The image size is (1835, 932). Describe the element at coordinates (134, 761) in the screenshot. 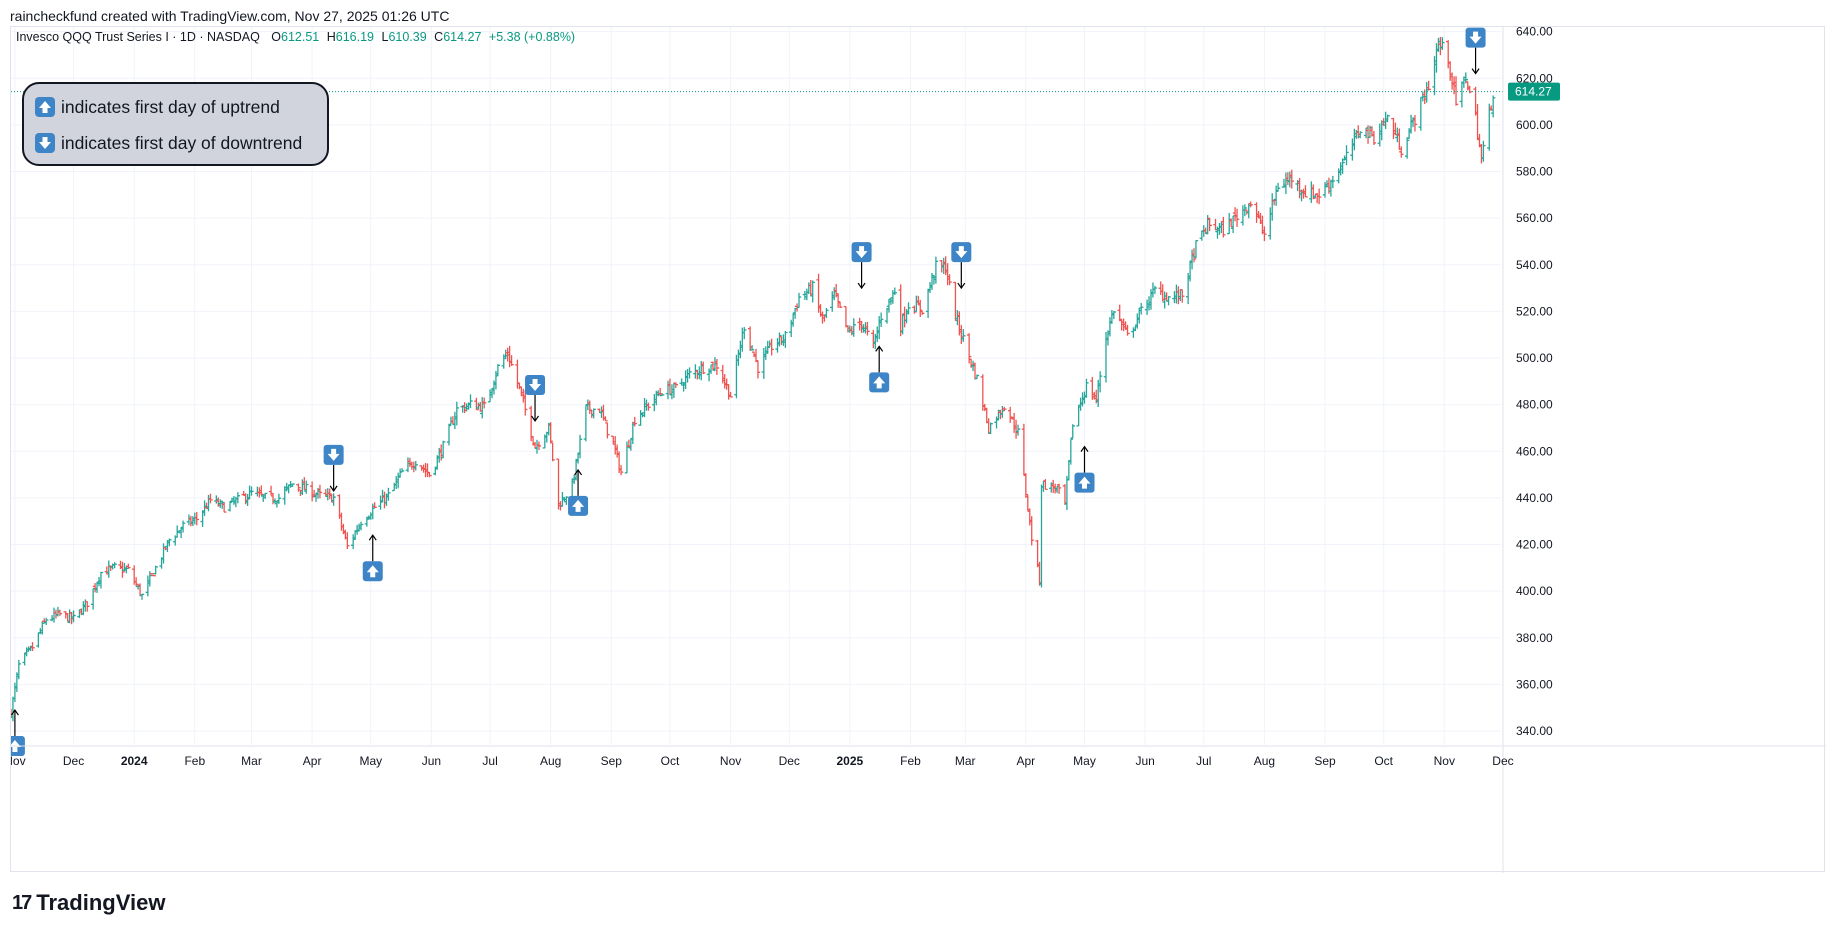

I see `x-tick-label: 2024` at that location.